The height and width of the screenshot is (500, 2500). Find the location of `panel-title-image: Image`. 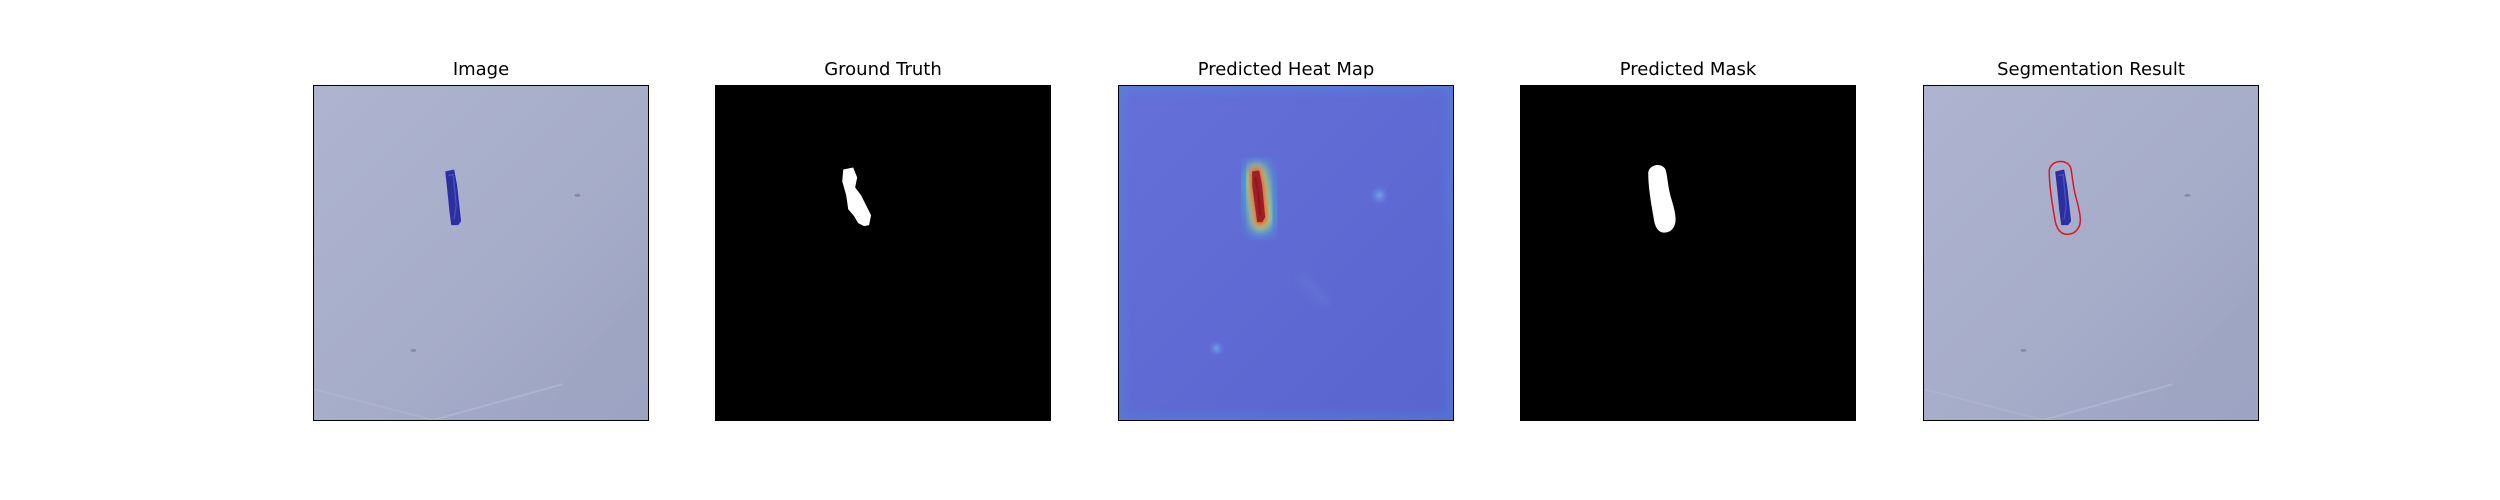

panel-title-image: Image is located at coordinates (481, 69).